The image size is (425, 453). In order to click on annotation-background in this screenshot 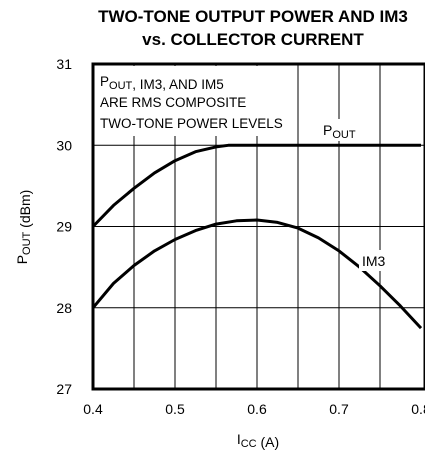, I will do `click(193, 101)`.